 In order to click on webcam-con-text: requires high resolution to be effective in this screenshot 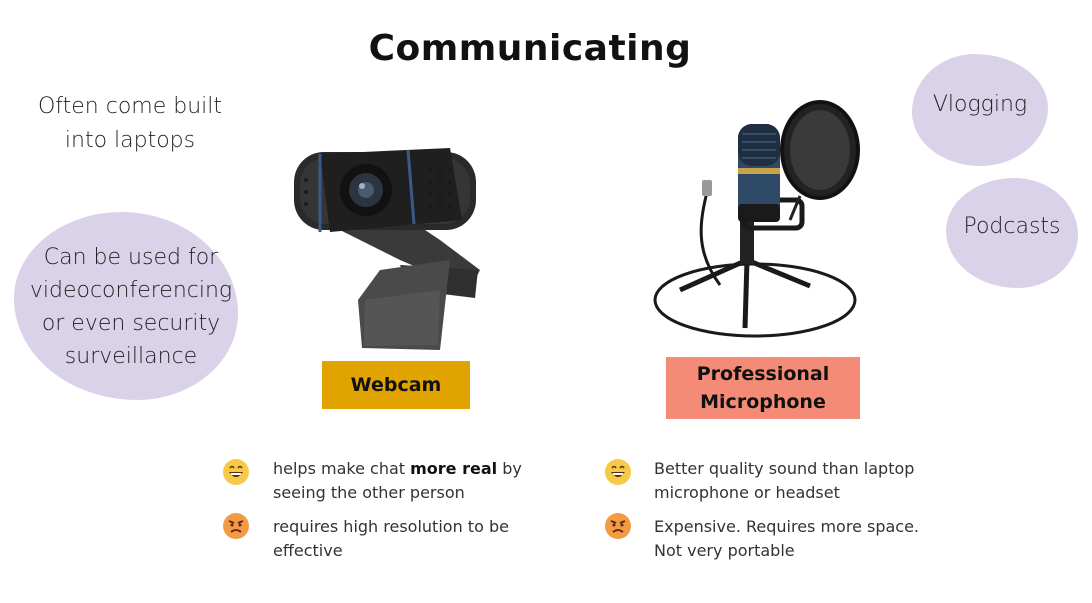, I will do `click(391, 538)`.